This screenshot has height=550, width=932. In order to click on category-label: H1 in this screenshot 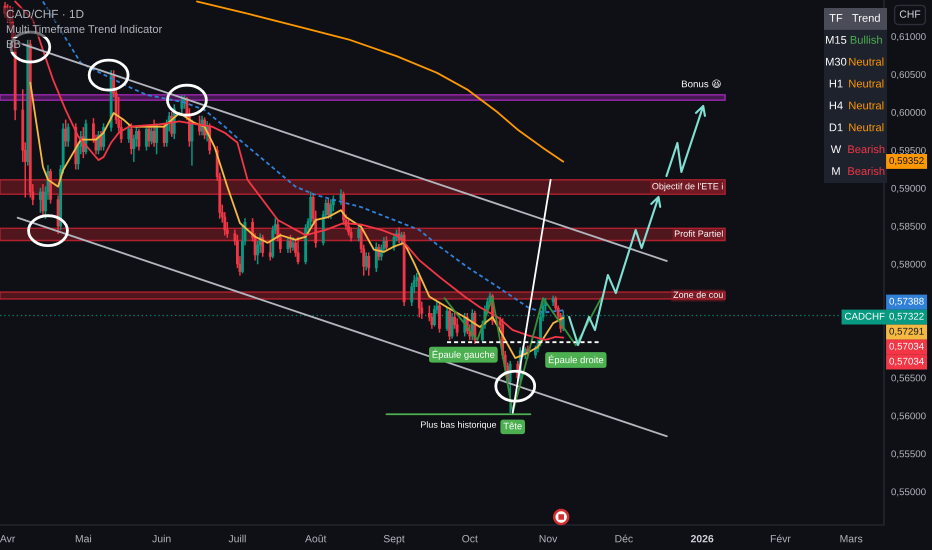, I will do `click(836, 84)`.